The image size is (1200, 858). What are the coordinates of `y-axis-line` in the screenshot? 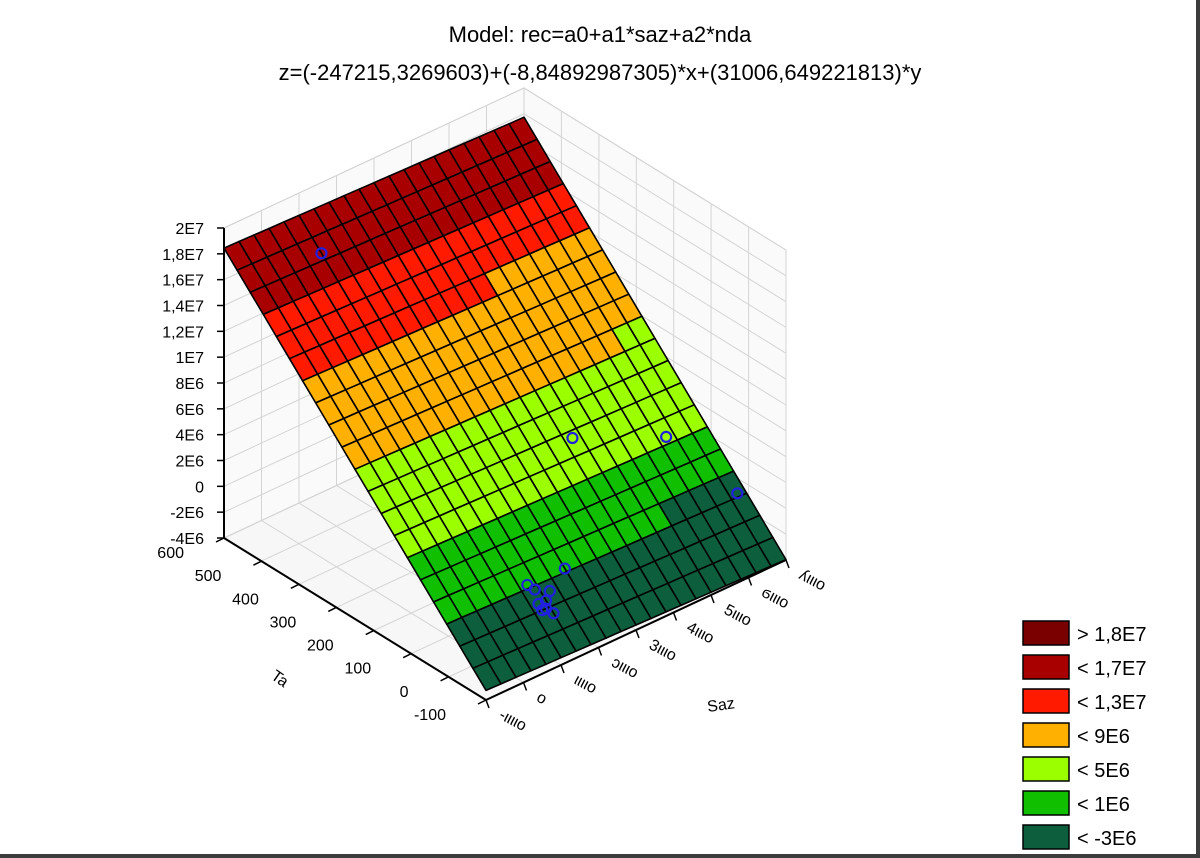 It's located at (355, 619).